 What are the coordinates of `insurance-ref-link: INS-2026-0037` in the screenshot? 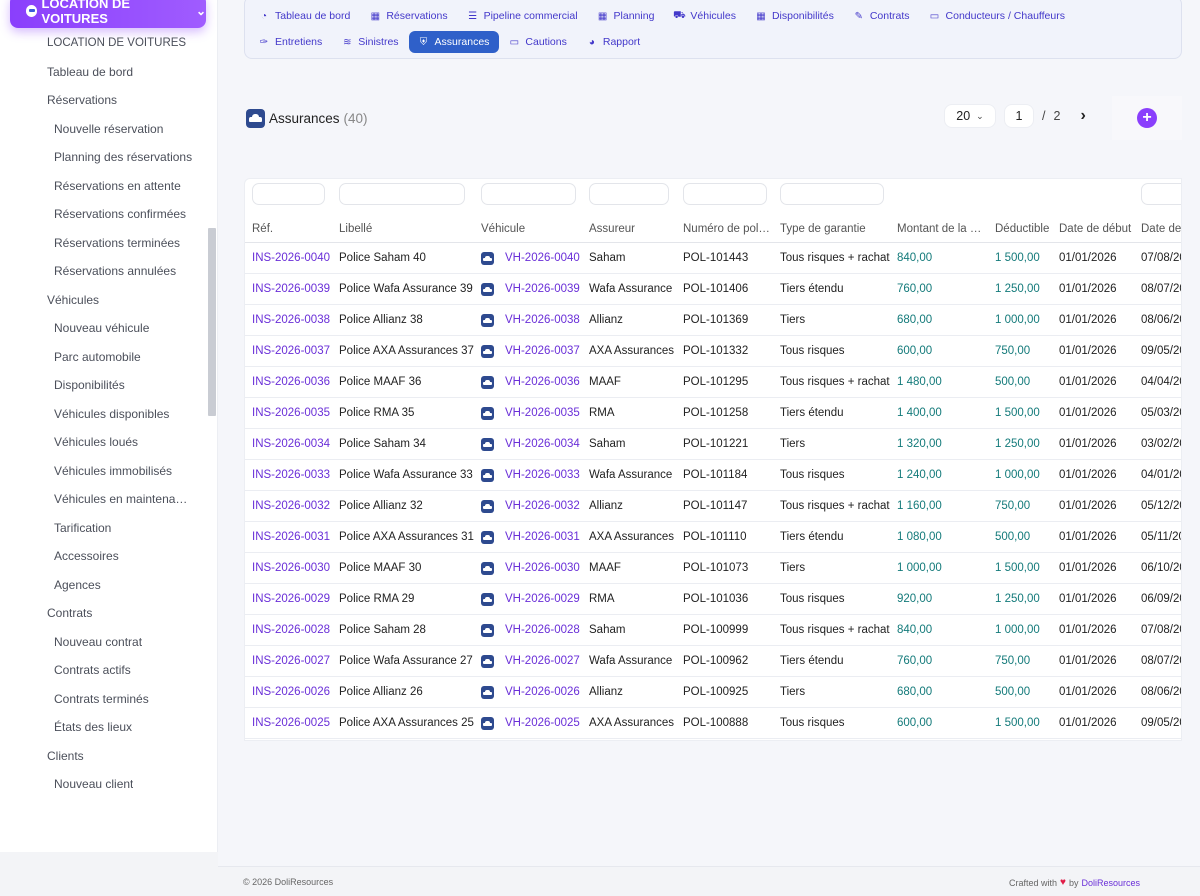 It's located at (291, 351).